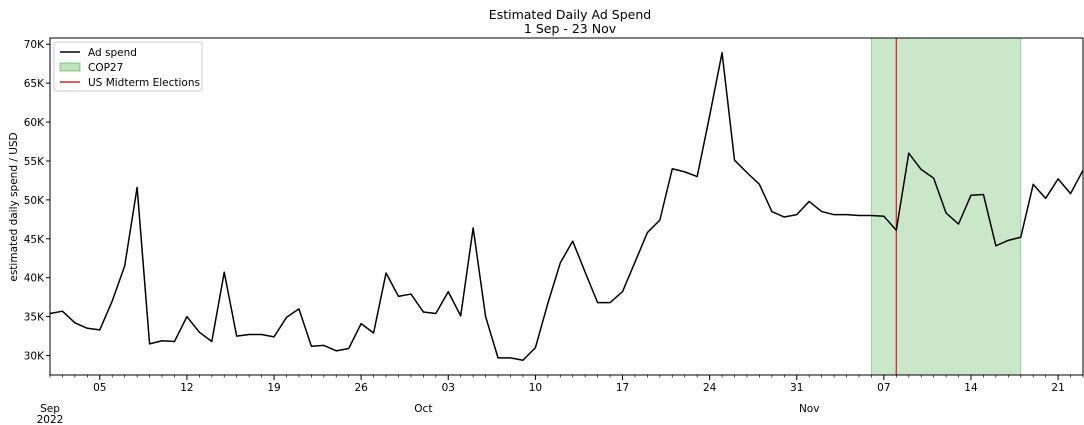  What do you see at coordinates (1057, 388) in the screenshot?
I see `x-tick-label: 21` at bounding box center [1057, 388].